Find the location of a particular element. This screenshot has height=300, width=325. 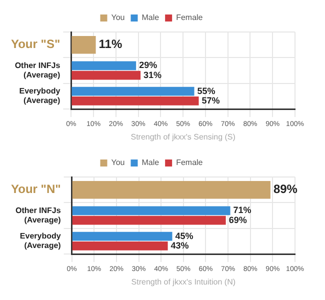

text: 29% is located at coordinates (148, 65).